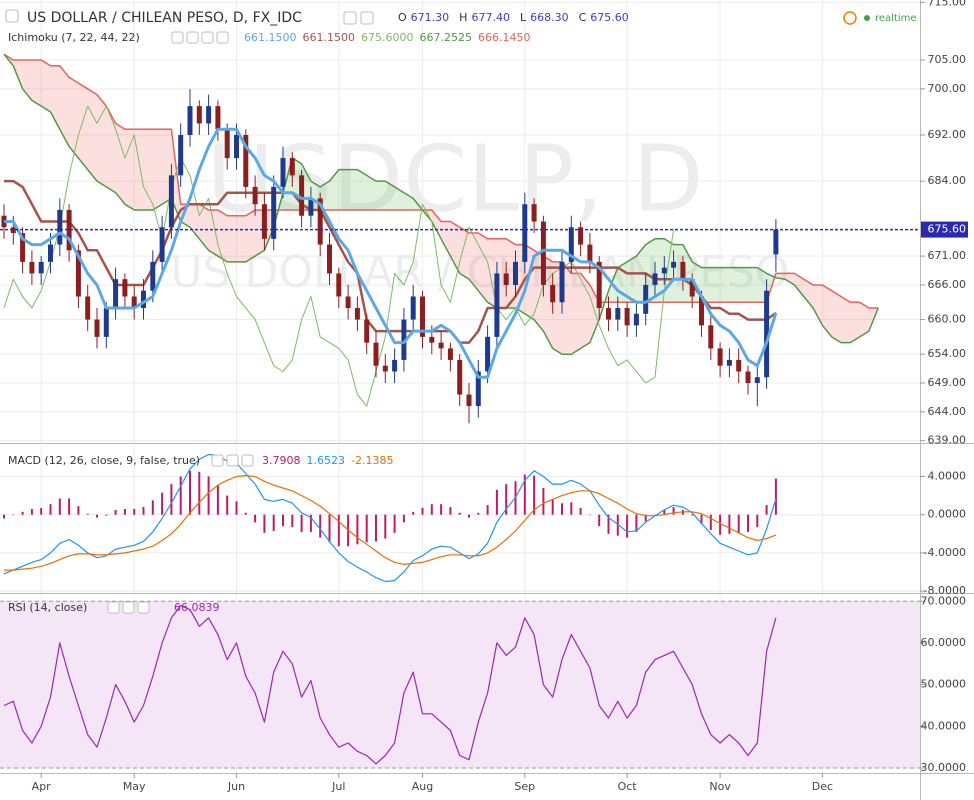 This screenshot has height=800, width=974. Describe the element at coordinates (628, 786) in the screenshot. I see `x-tick-label: Oct` at that location.